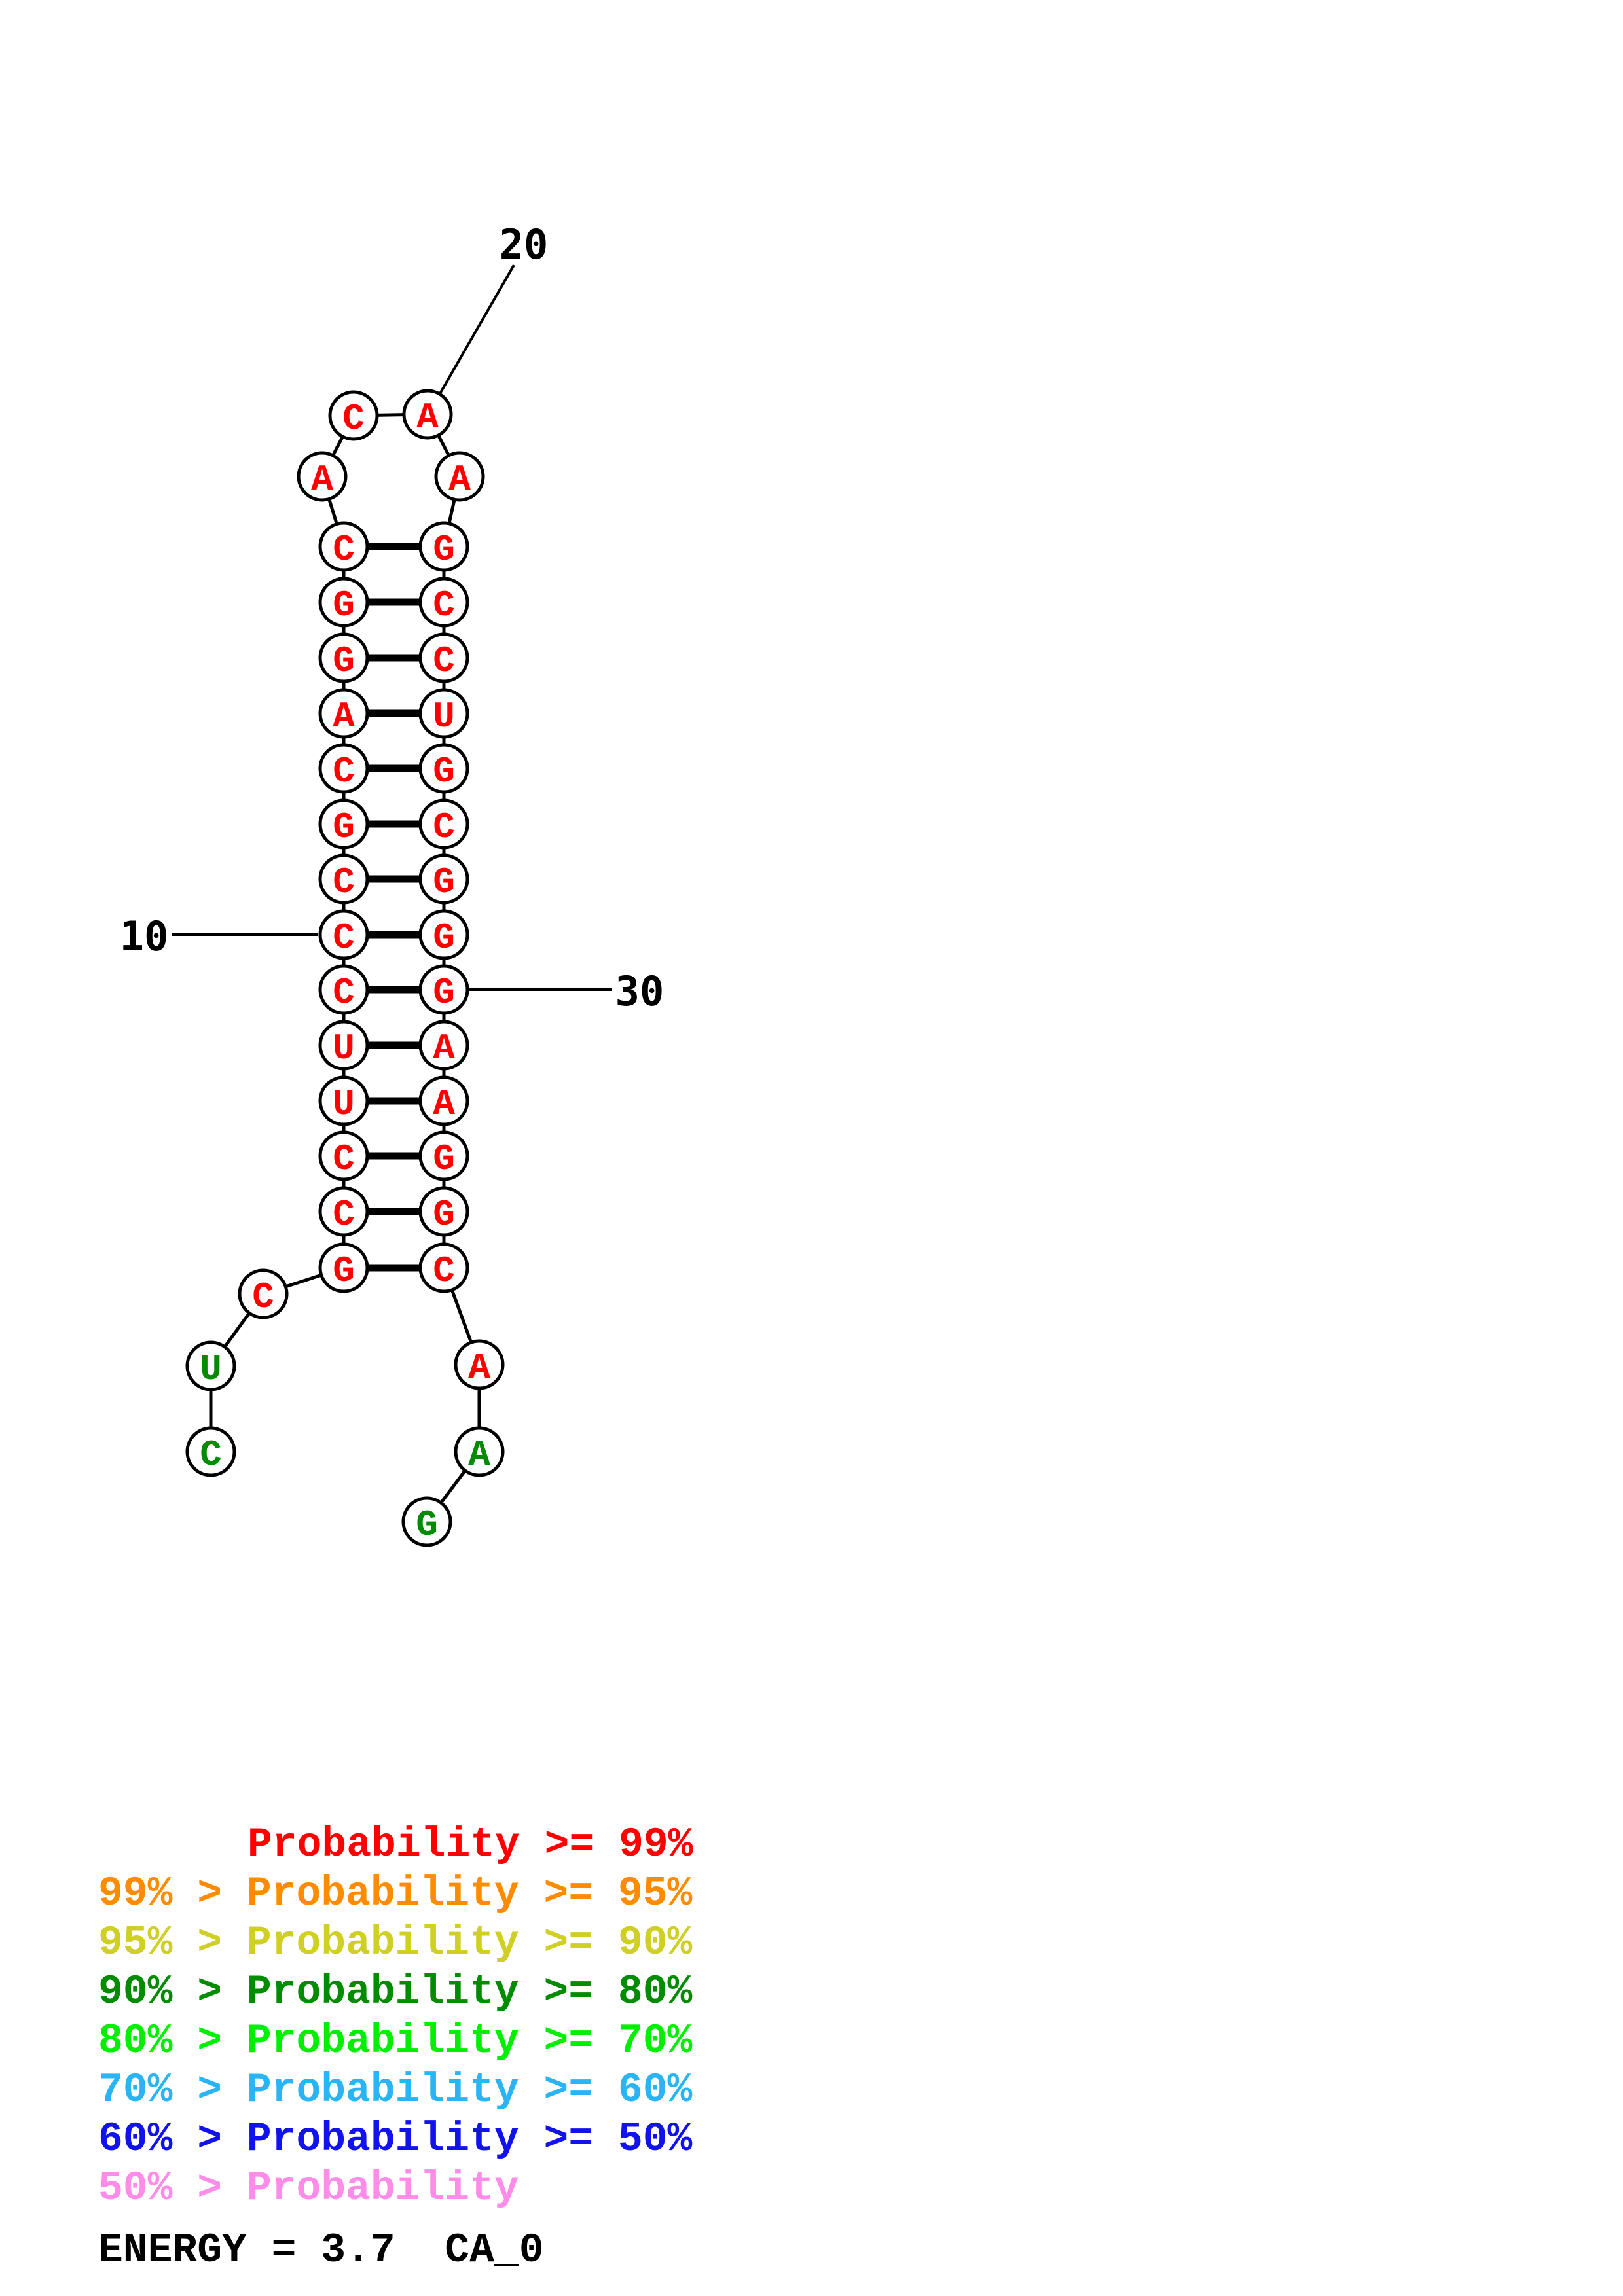 This screenshot has width=1623, height=2296. I want to click on nucleotide-letter-21-A: A, so click(459, 480).